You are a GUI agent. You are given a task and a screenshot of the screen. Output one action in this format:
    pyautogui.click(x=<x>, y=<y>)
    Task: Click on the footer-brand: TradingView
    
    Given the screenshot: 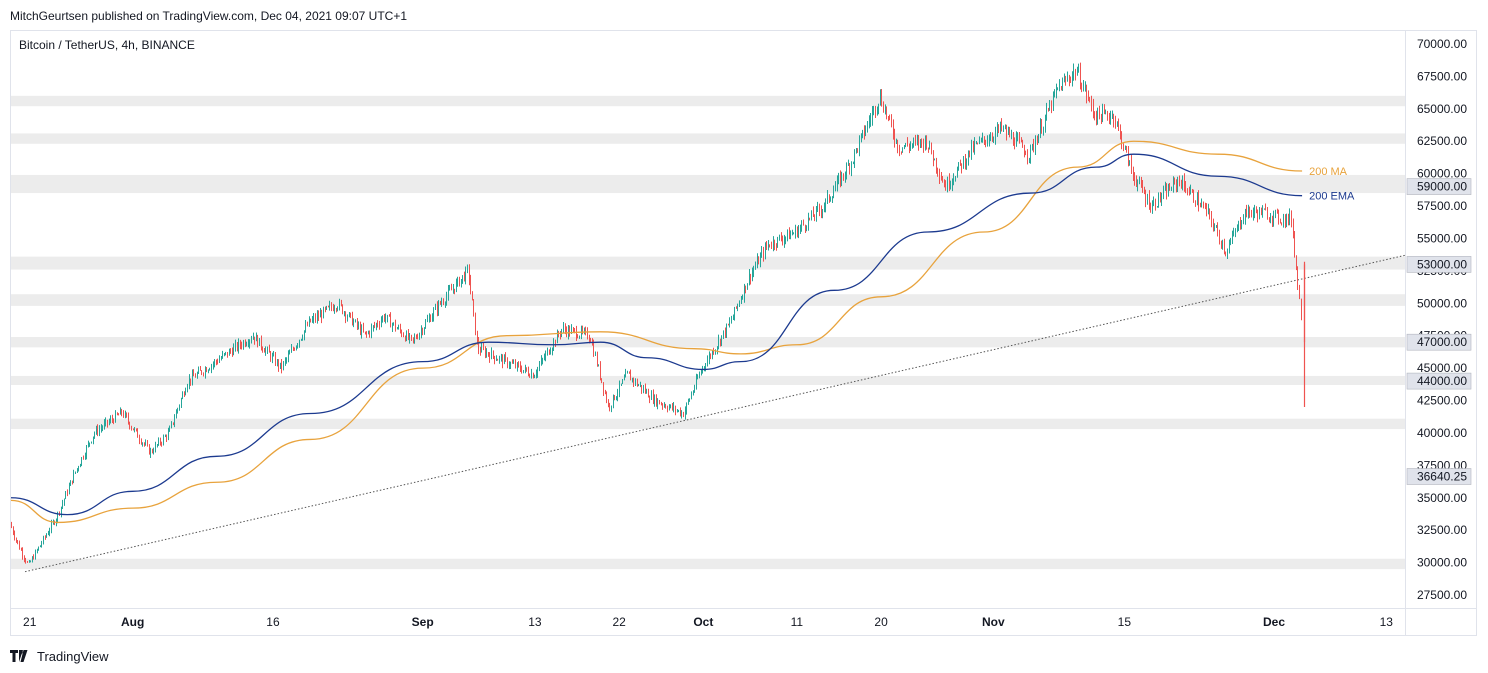 What is the action you would take?
    pyautogui.click(x=59, y=656)
    